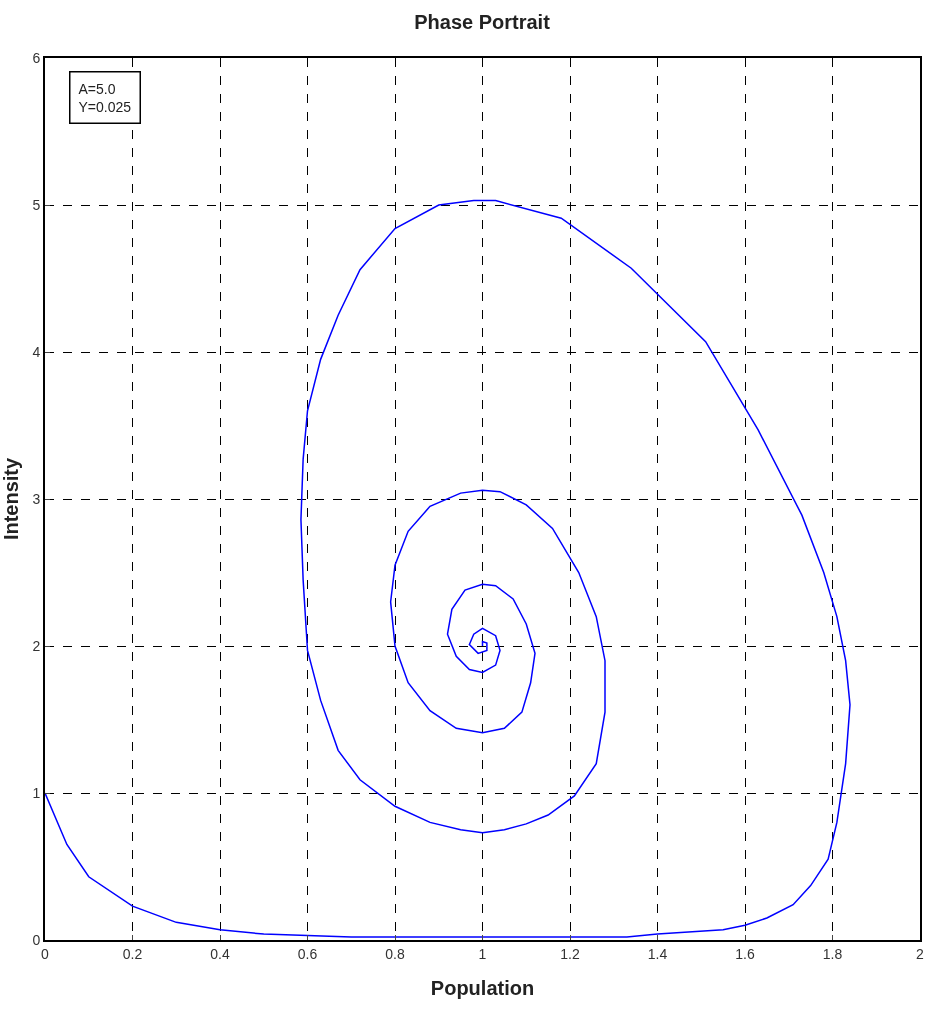 Image resolution: width=927 pixels, height=1021 pixels. I want to click on y-tick-label: 6, so click(36, 57).